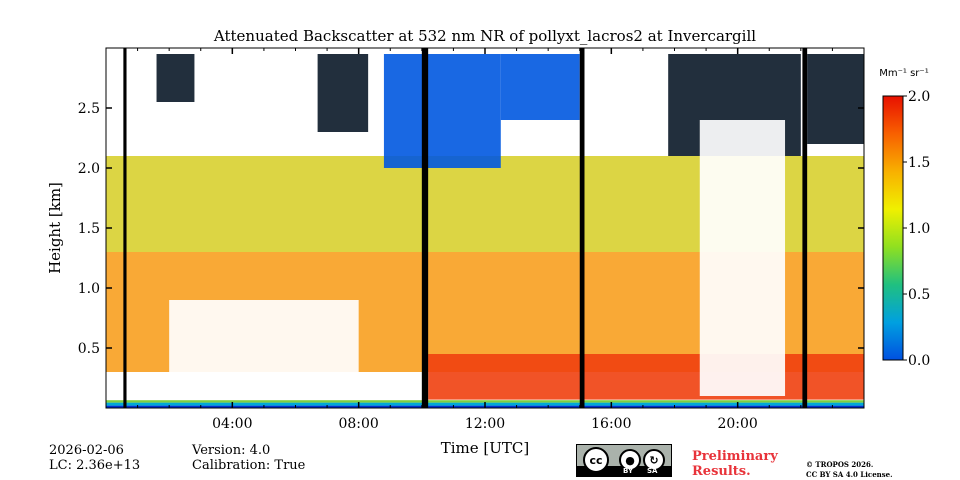 Image resolution: width=960 pixels, height=480 pixels. I want to click on cc-license-badge: cc ● ↻ BY SA, so click(624, 460).